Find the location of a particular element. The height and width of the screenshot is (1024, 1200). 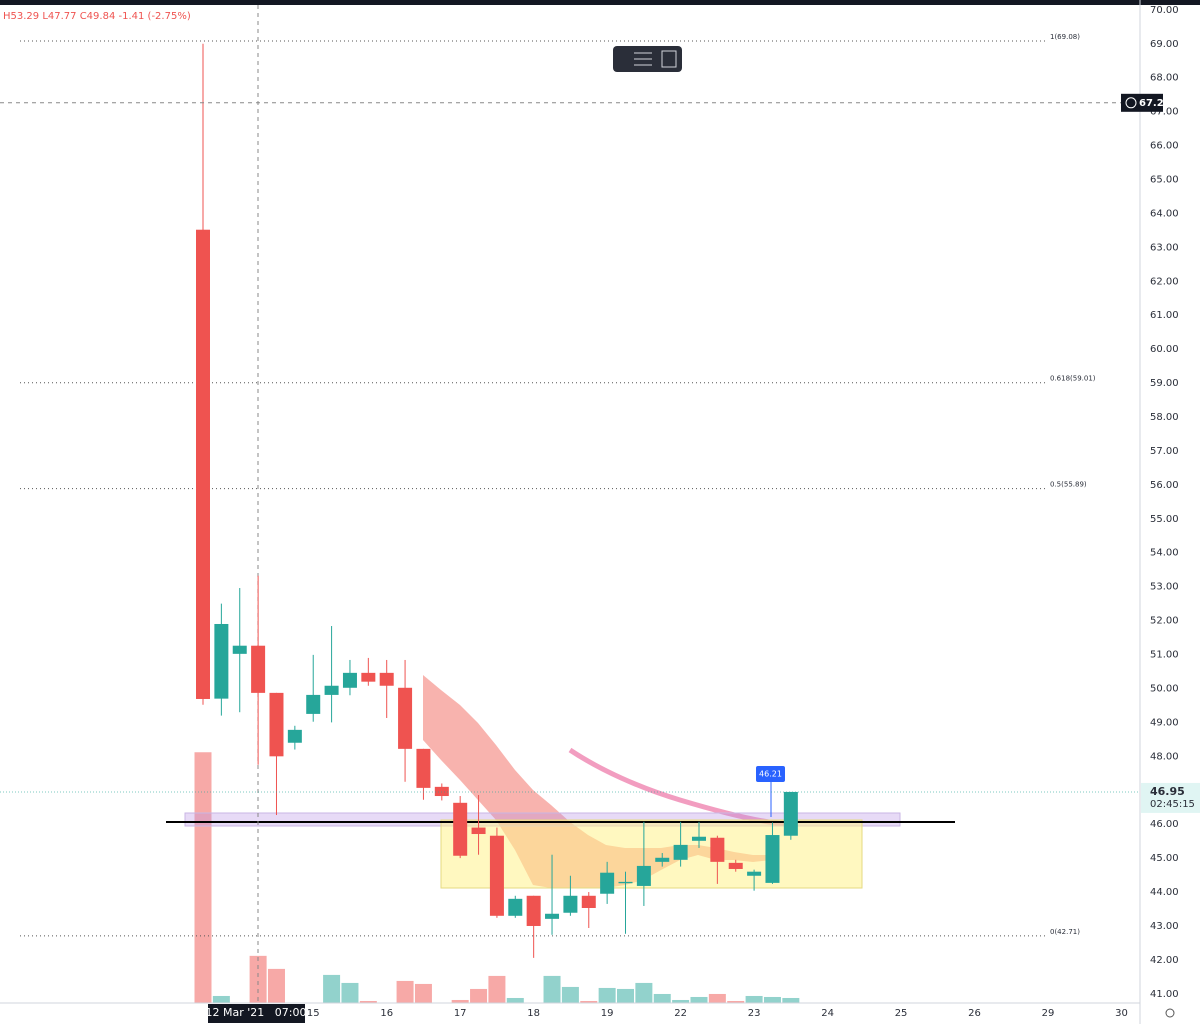

x-tick-label: 16 is located at coordinates (386, 1013).